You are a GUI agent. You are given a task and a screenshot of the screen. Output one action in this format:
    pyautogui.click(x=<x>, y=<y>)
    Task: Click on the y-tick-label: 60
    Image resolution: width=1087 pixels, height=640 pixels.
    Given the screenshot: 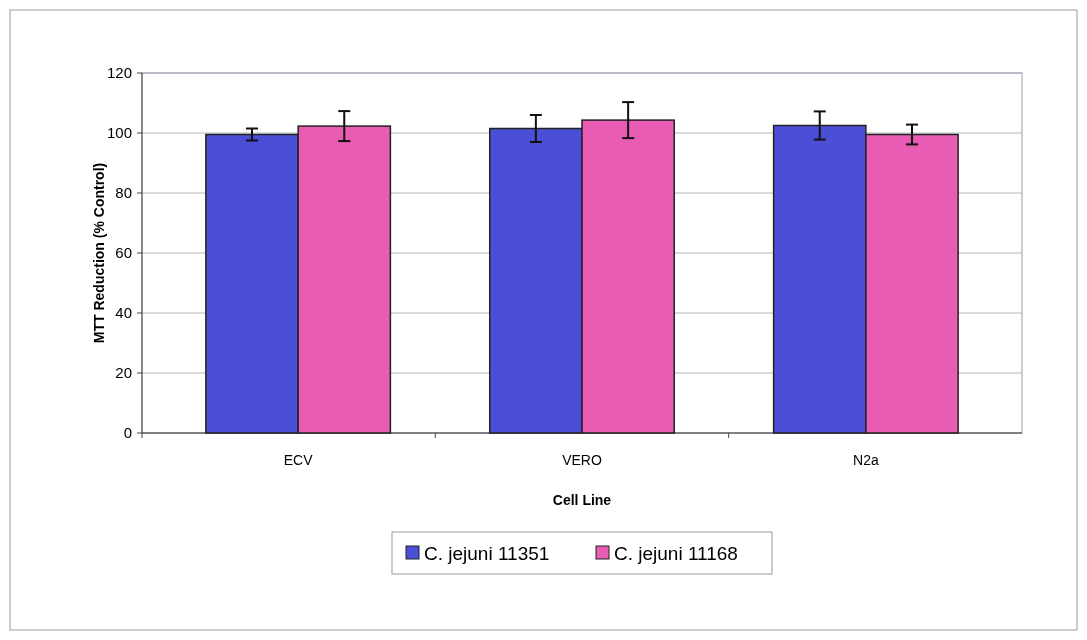 What is the action you would take?
    pyautogui.click(x=123, y=253)
    